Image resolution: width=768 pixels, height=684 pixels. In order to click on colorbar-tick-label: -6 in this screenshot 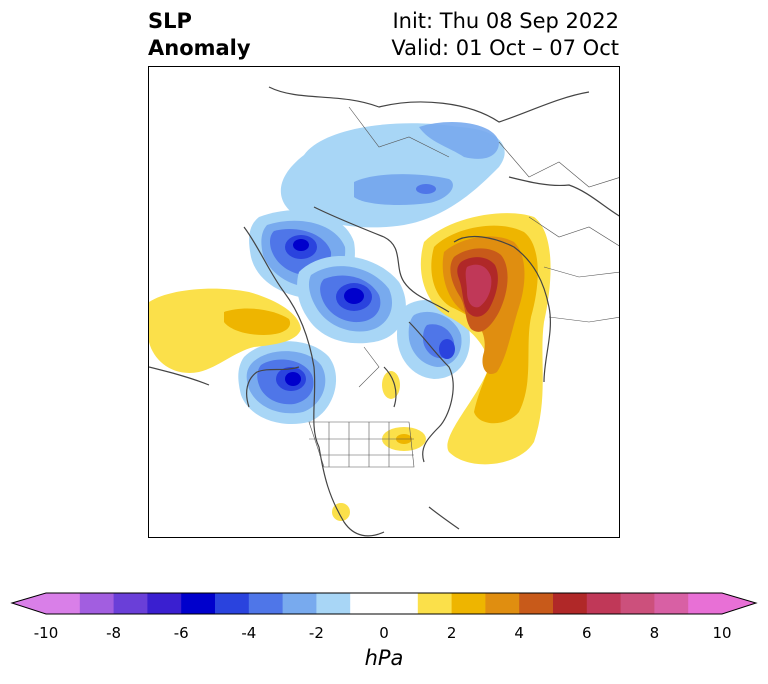, I will do `click(181, 633)`.